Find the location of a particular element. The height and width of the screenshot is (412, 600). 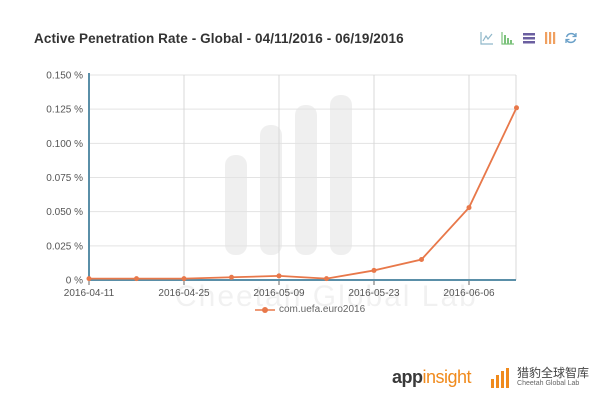

line-chart-icon is located at coordinates (487, 38).